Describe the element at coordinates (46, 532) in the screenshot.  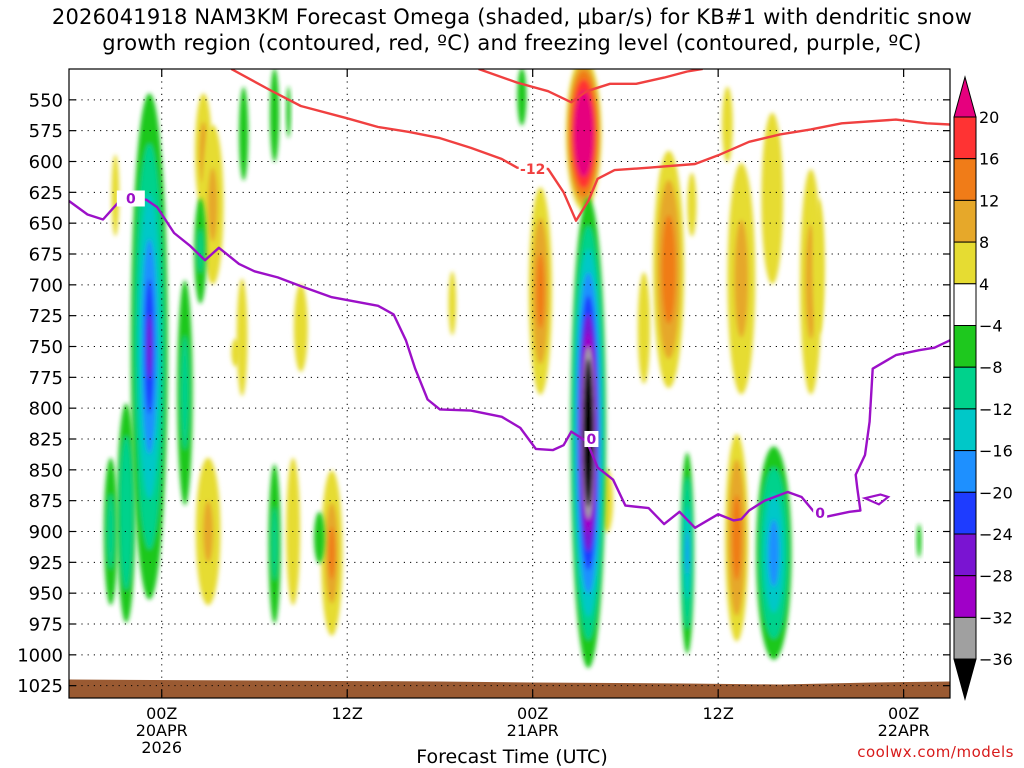
I see `y-tick-label: 900` at that location.